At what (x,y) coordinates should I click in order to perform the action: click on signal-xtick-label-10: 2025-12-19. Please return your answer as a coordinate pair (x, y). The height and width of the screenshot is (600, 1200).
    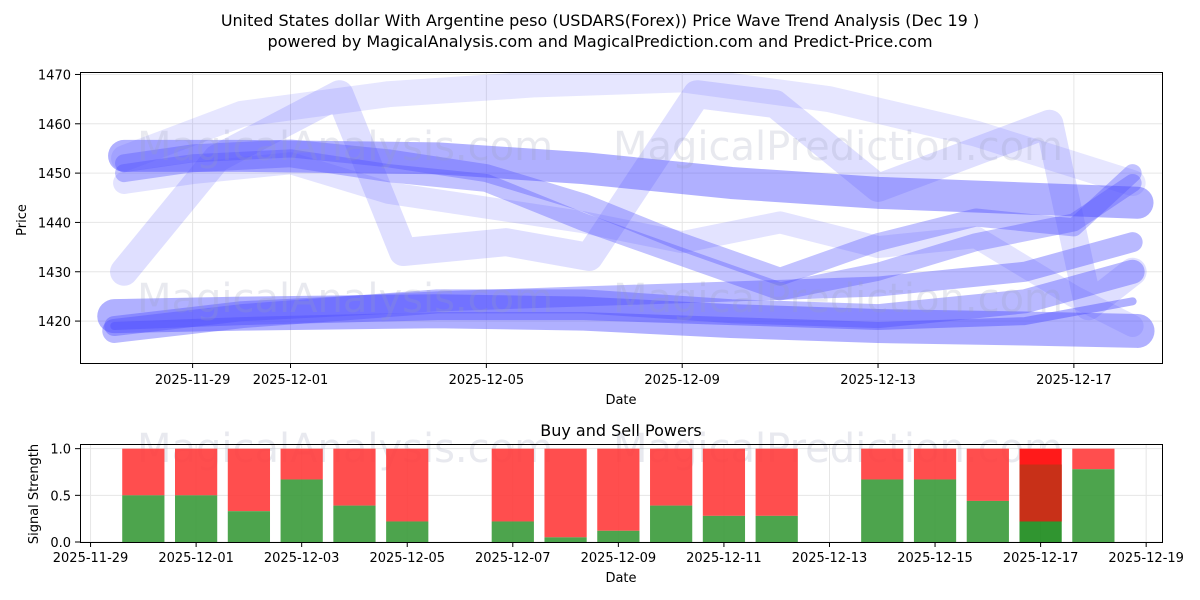
    Looking at the image, I should click on (1146, 558).